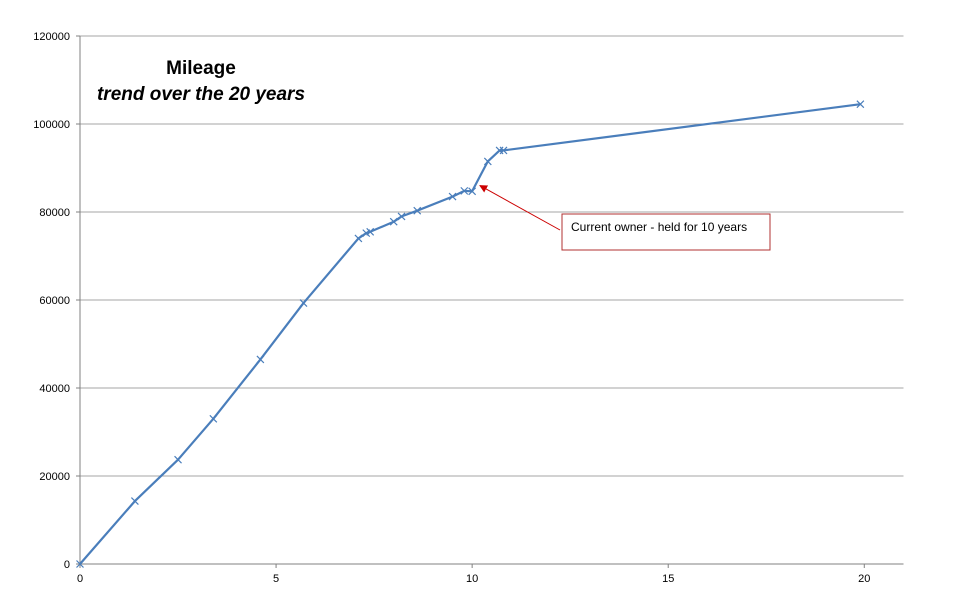  I want to click on y-tick-label: 80000, so click(54, 213).